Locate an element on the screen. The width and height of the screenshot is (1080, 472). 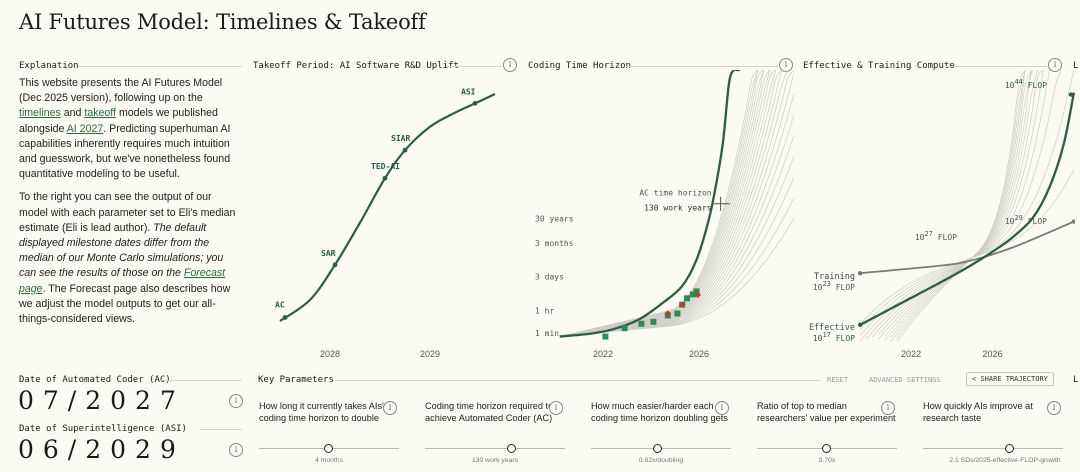
compute-x-tick-2026: 2026 is located at coordinates (992, 354).